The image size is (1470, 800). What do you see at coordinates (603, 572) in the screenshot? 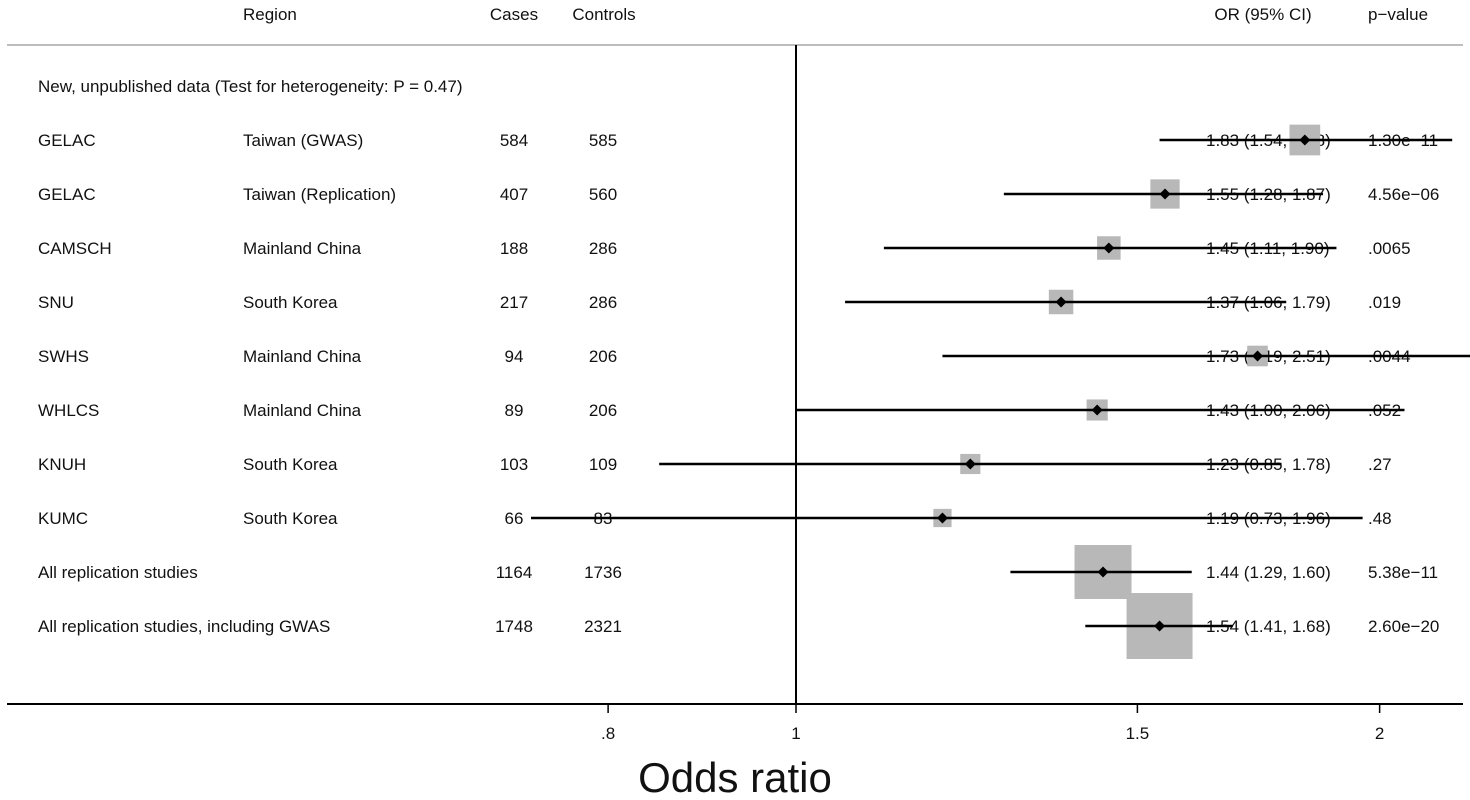
I see `study-controls: 1736` at bounding box center [603, 572].